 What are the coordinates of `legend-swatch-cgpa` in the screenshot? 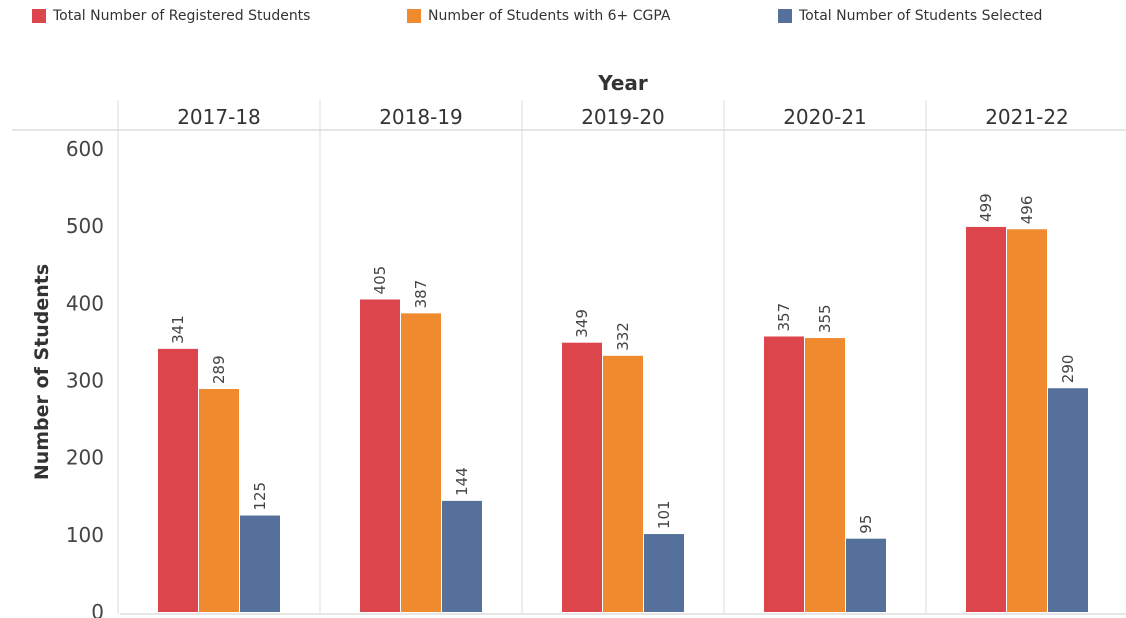 It's located at (414, 16).